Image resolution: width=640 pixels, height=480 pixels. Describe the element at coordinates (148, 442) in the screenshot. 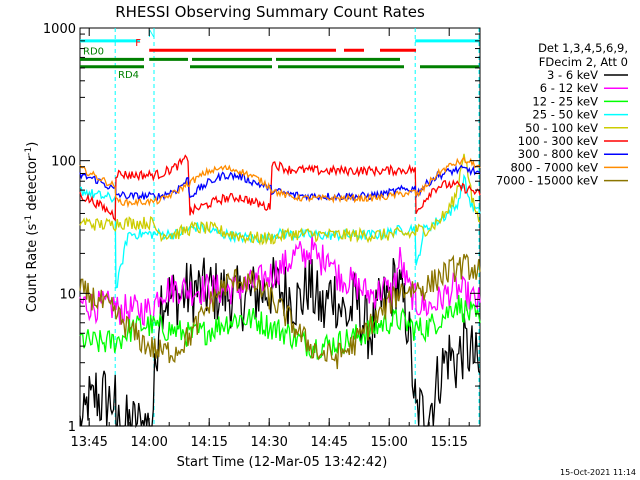

I see `x-tick-label-1: 14:00` at that location.